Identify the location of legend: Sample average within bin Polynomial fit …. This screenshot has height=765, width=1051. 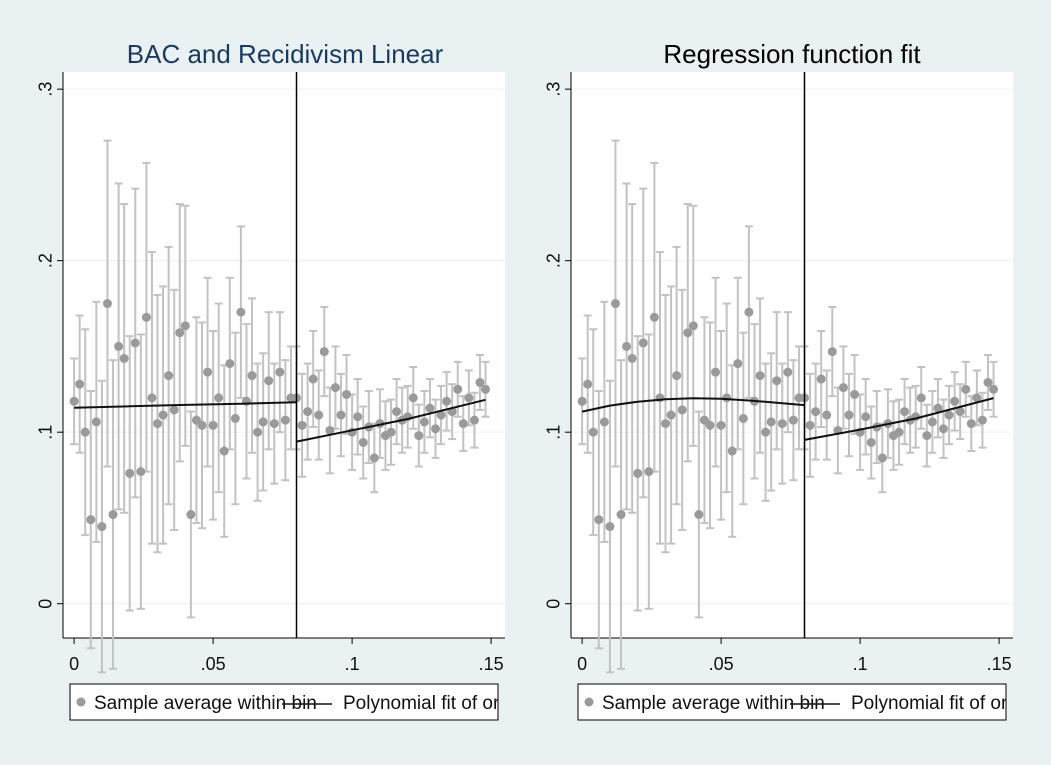
(294, 702).